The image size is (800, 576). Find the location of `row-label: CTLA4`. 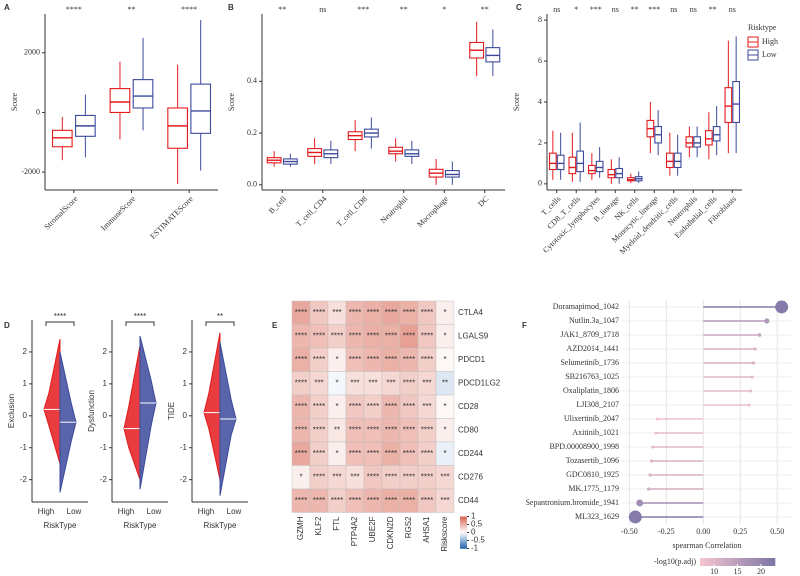

row-label: CTLA4 is located at coordinates (470, 312).